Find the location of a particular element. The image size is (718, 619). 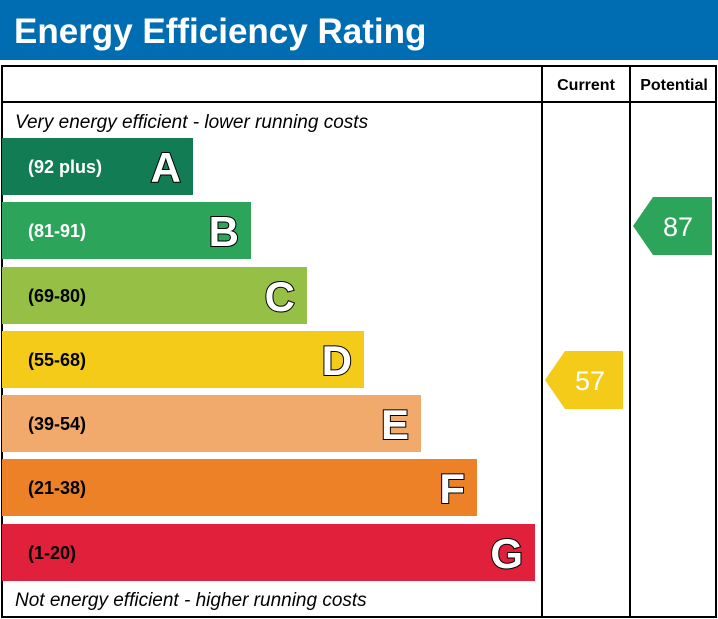

title-bar is located at coordinates (359, 30).